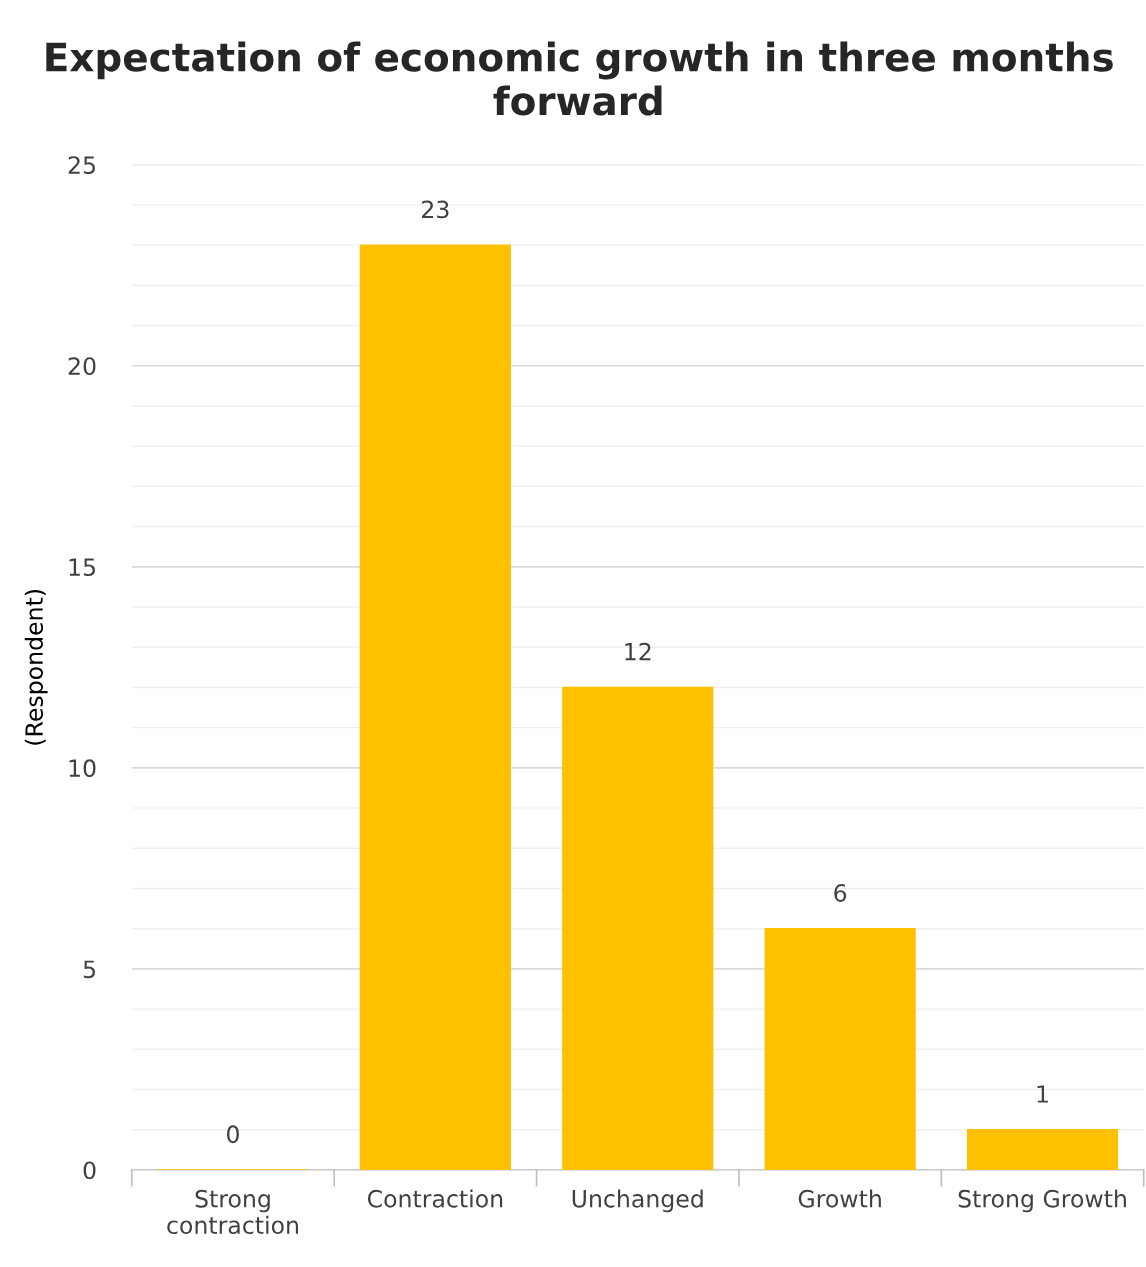 The height and width of the screenshot is (1267, 1146). Describe the element at coordinates (840, 893) in the screenshot. I see `data-label: 6` at that location.